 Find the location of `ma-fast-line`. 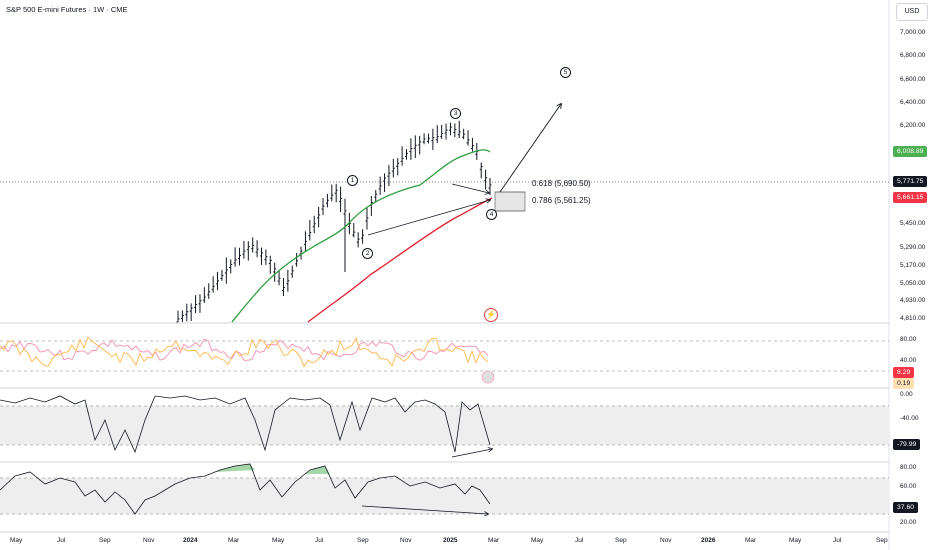

ma-fast-line is located at coordinates (361, 236).